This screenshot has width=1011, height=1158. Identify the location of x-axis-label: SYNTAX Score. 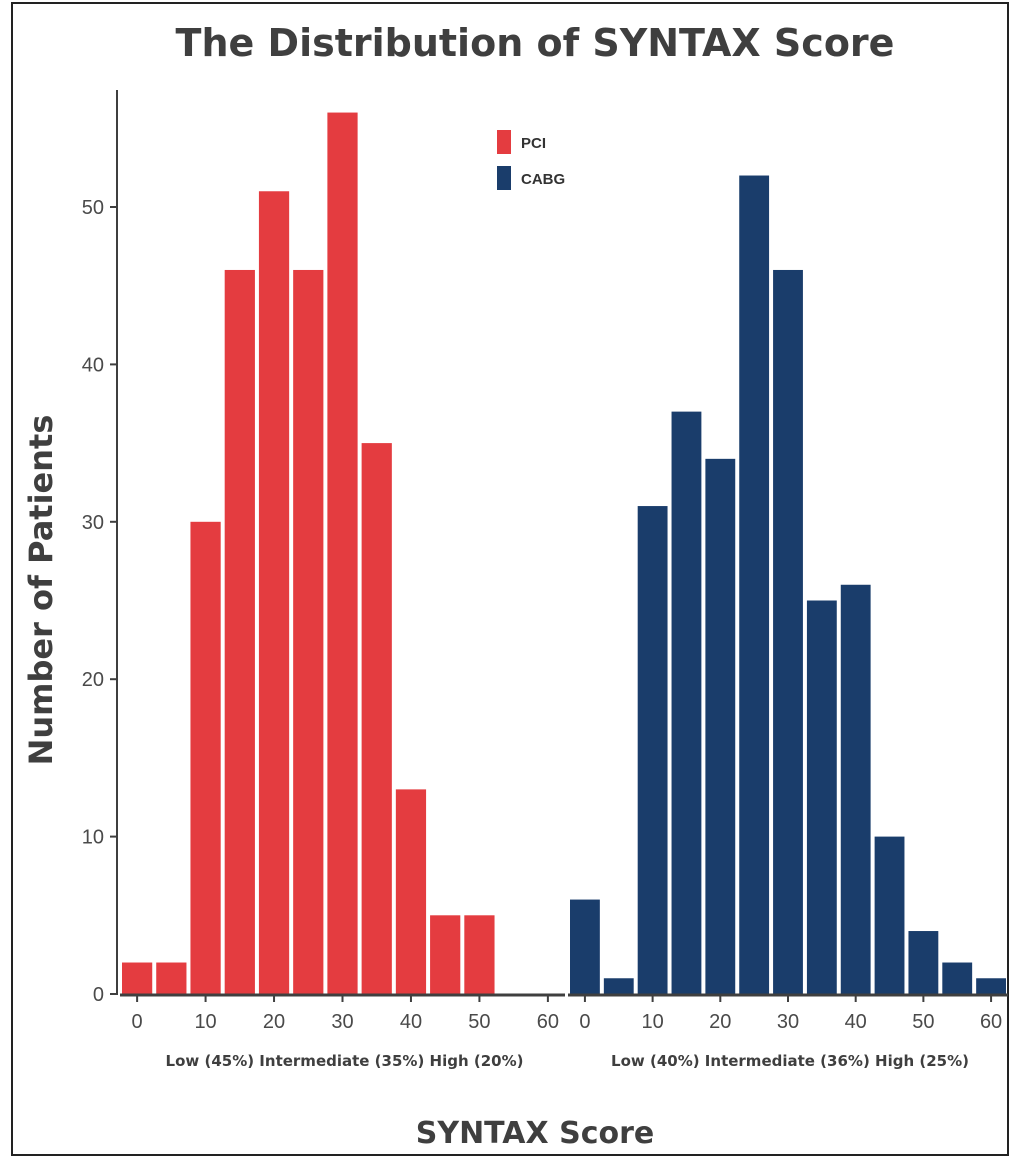
(535, 1133).